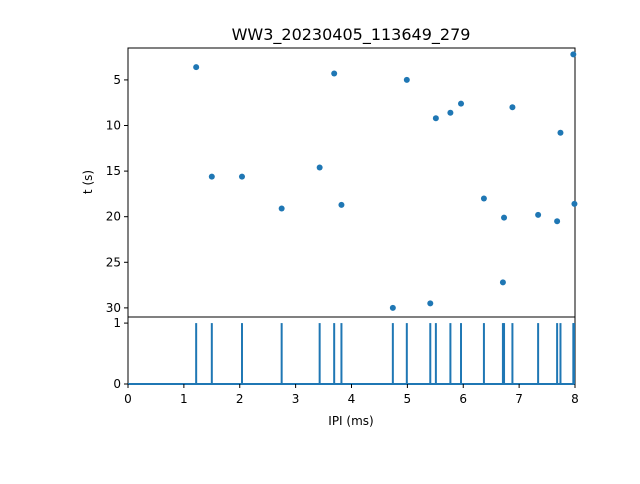 This screenshot has width=640, height=484. I want to click on scatter-y-label: t (s), so click(88, 182).